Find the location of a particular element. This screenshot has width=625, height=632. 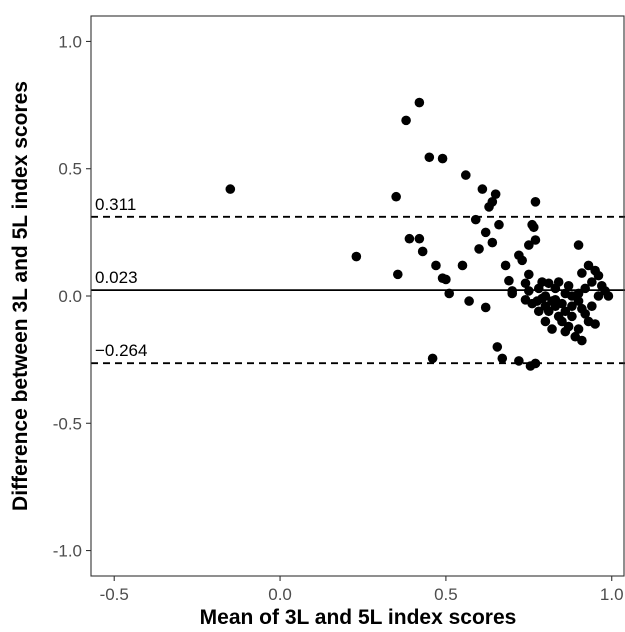

x-tick-label: -0.5 is located at coordinates (114, 594).